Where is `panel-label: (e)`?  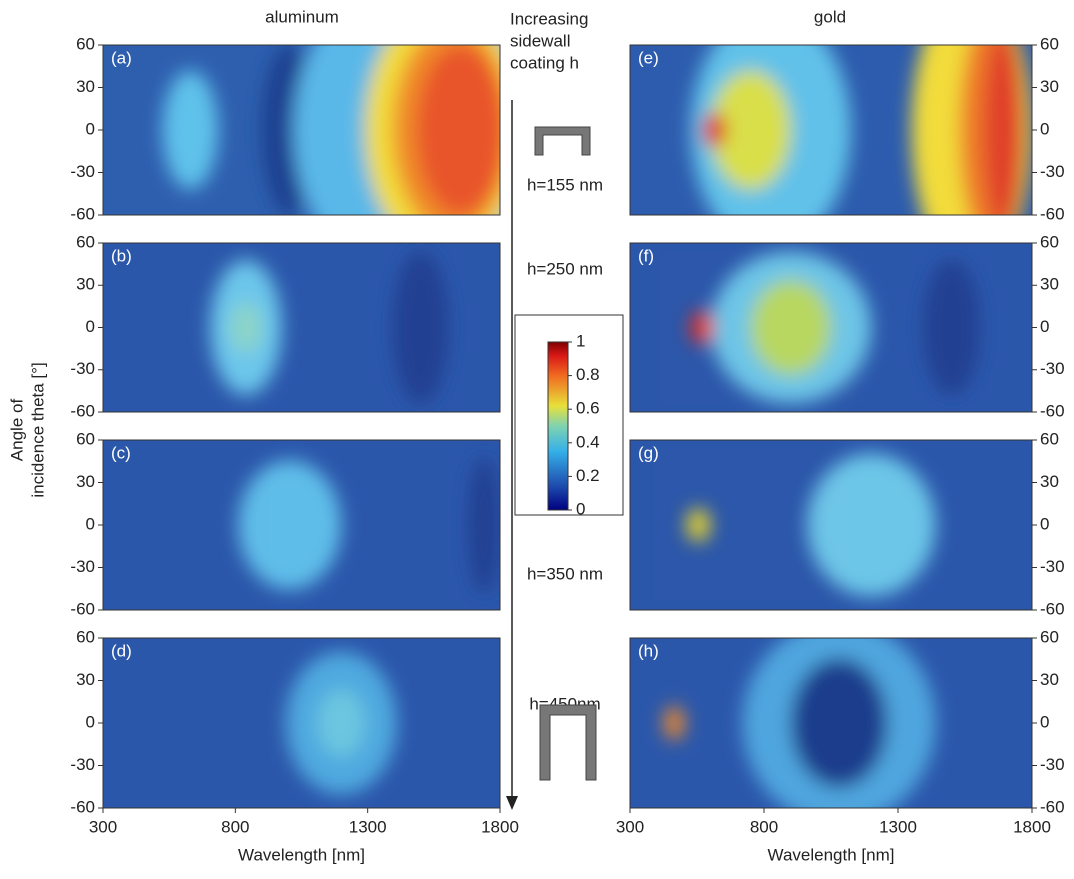
panel-label: (e) is located at coordinates (648, 57).